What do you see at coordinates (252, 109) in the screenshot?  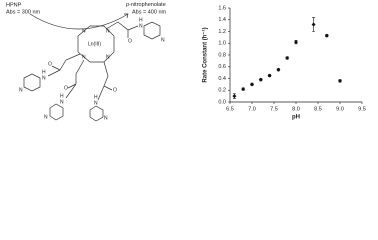 I see `x-tick-label: 7.0` at bounding box center [252, 109].